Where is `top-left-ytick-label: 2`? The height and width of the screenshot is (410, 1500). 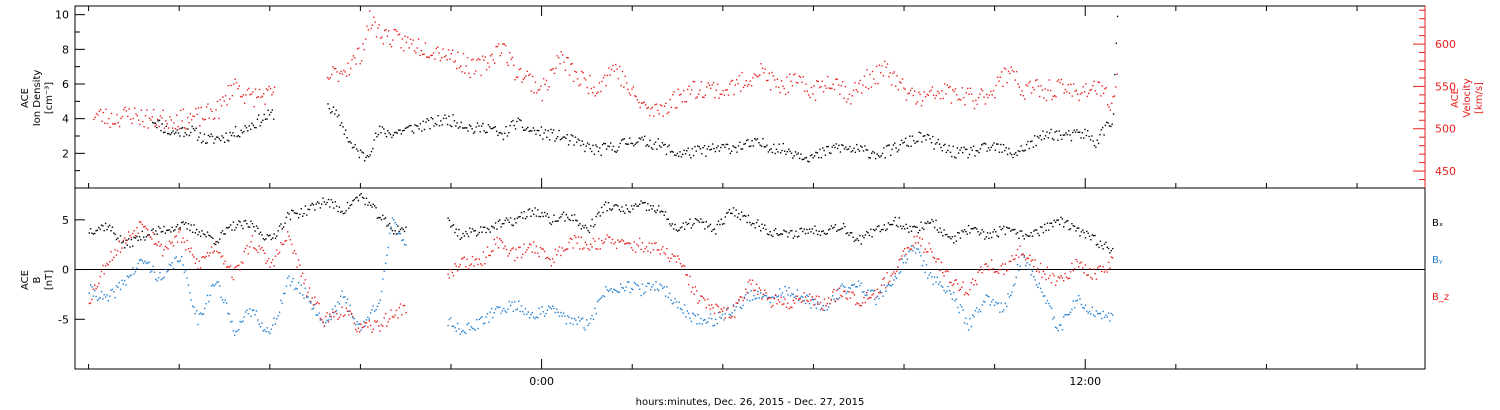 top-left-ytick-label: 2 is located at coordinates (65, 153).